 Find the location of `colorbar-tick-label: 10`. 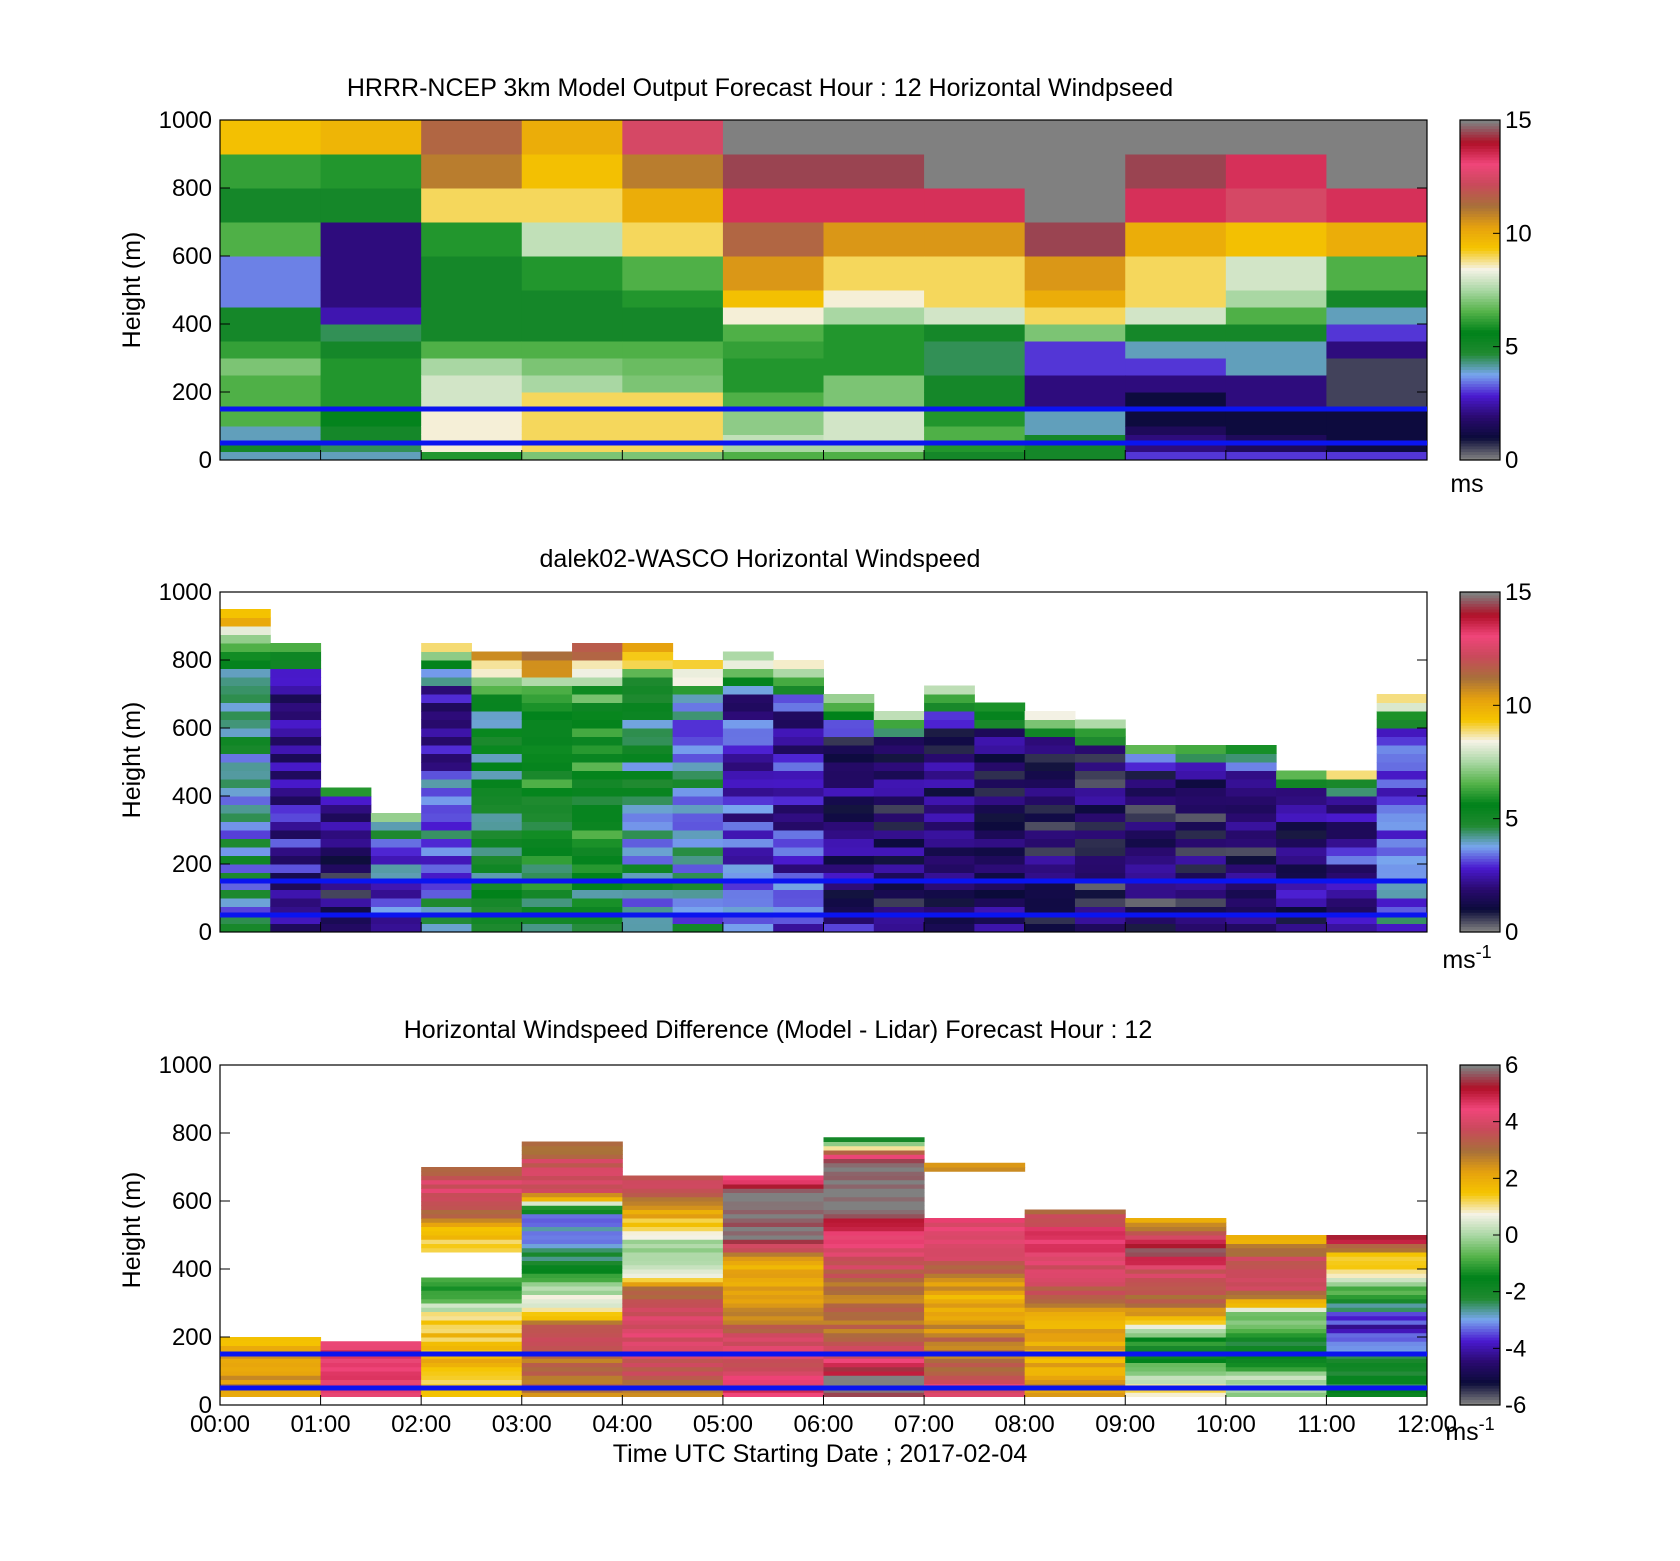

colorbar-tick-label: 10 is located at coordinates (1518, 233).